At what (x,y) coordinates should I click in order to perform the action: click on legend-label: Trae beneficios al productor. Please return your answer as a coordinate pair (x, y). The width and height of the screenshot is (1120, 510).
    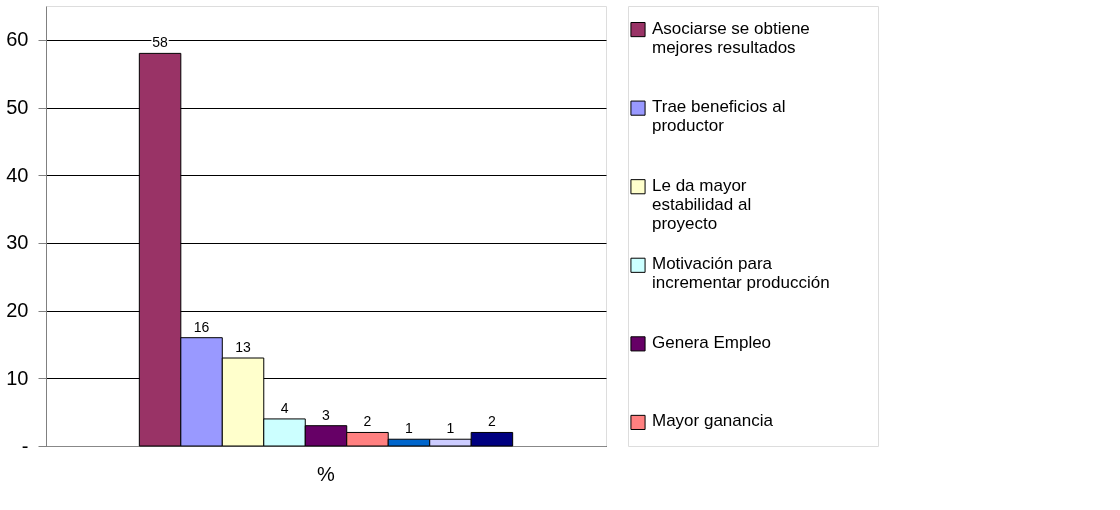
    Looking at the image, I should click on (719, 116).